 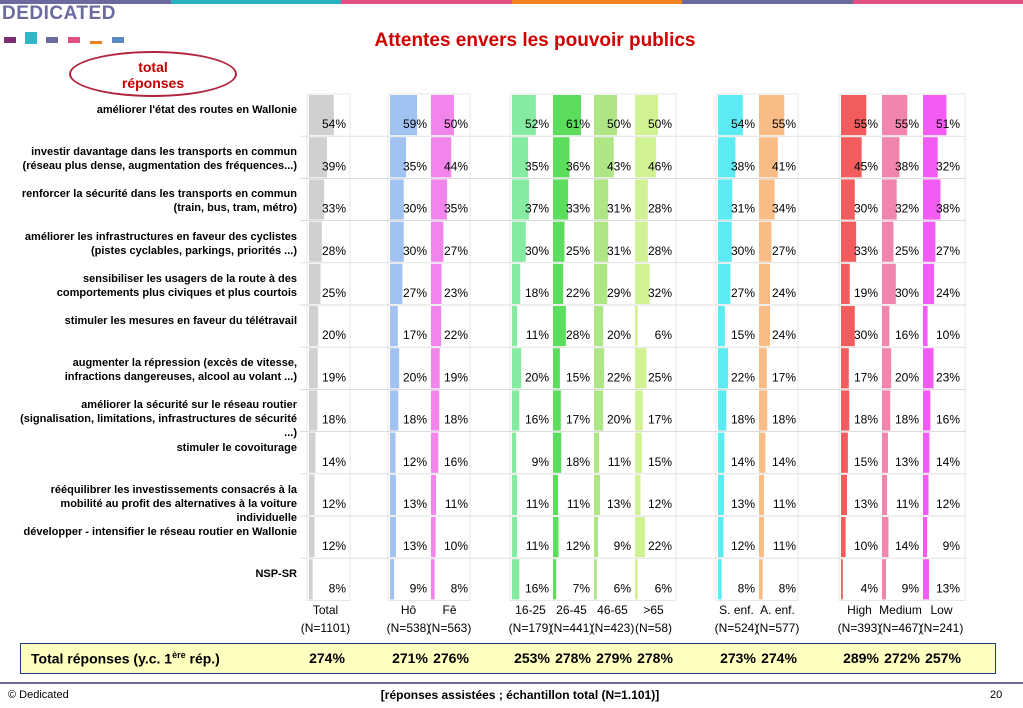 I want to click on data-label: 44%, so click(x=456, y=166).